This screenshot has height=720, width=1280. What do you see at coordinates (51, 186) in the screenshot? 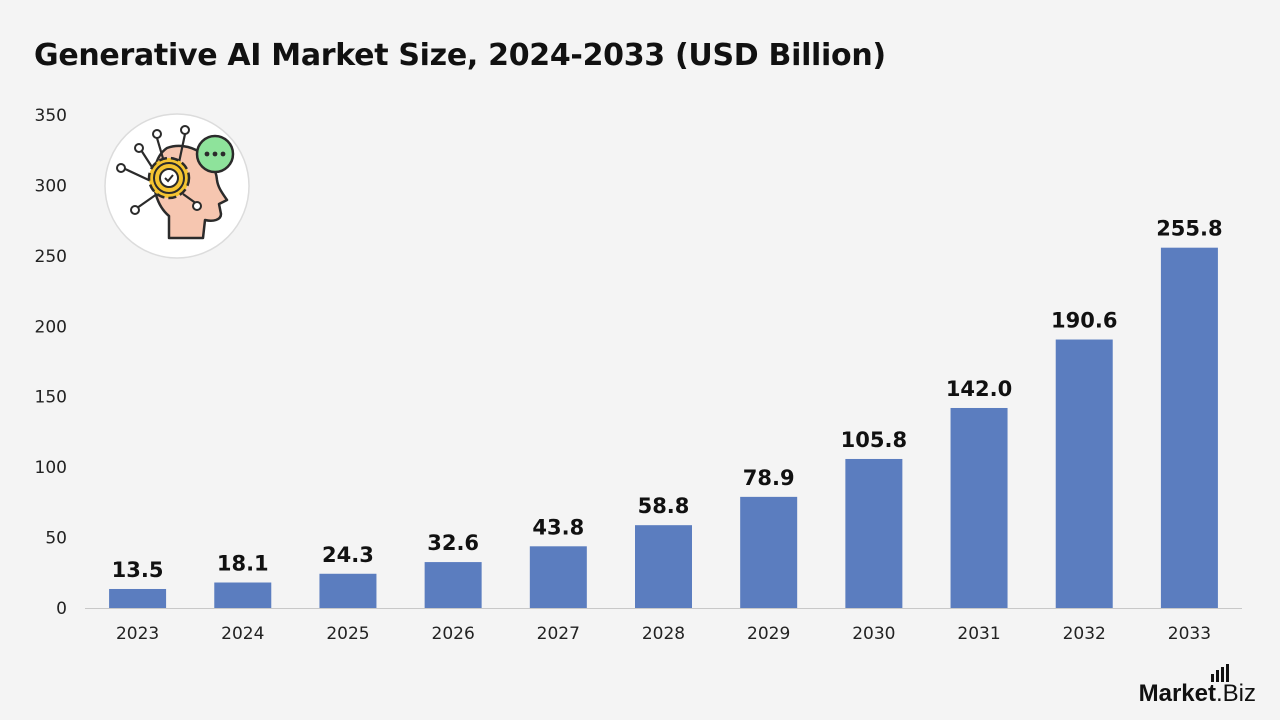
I see `y-tick-label: 300` at bounding box center [51, 186].